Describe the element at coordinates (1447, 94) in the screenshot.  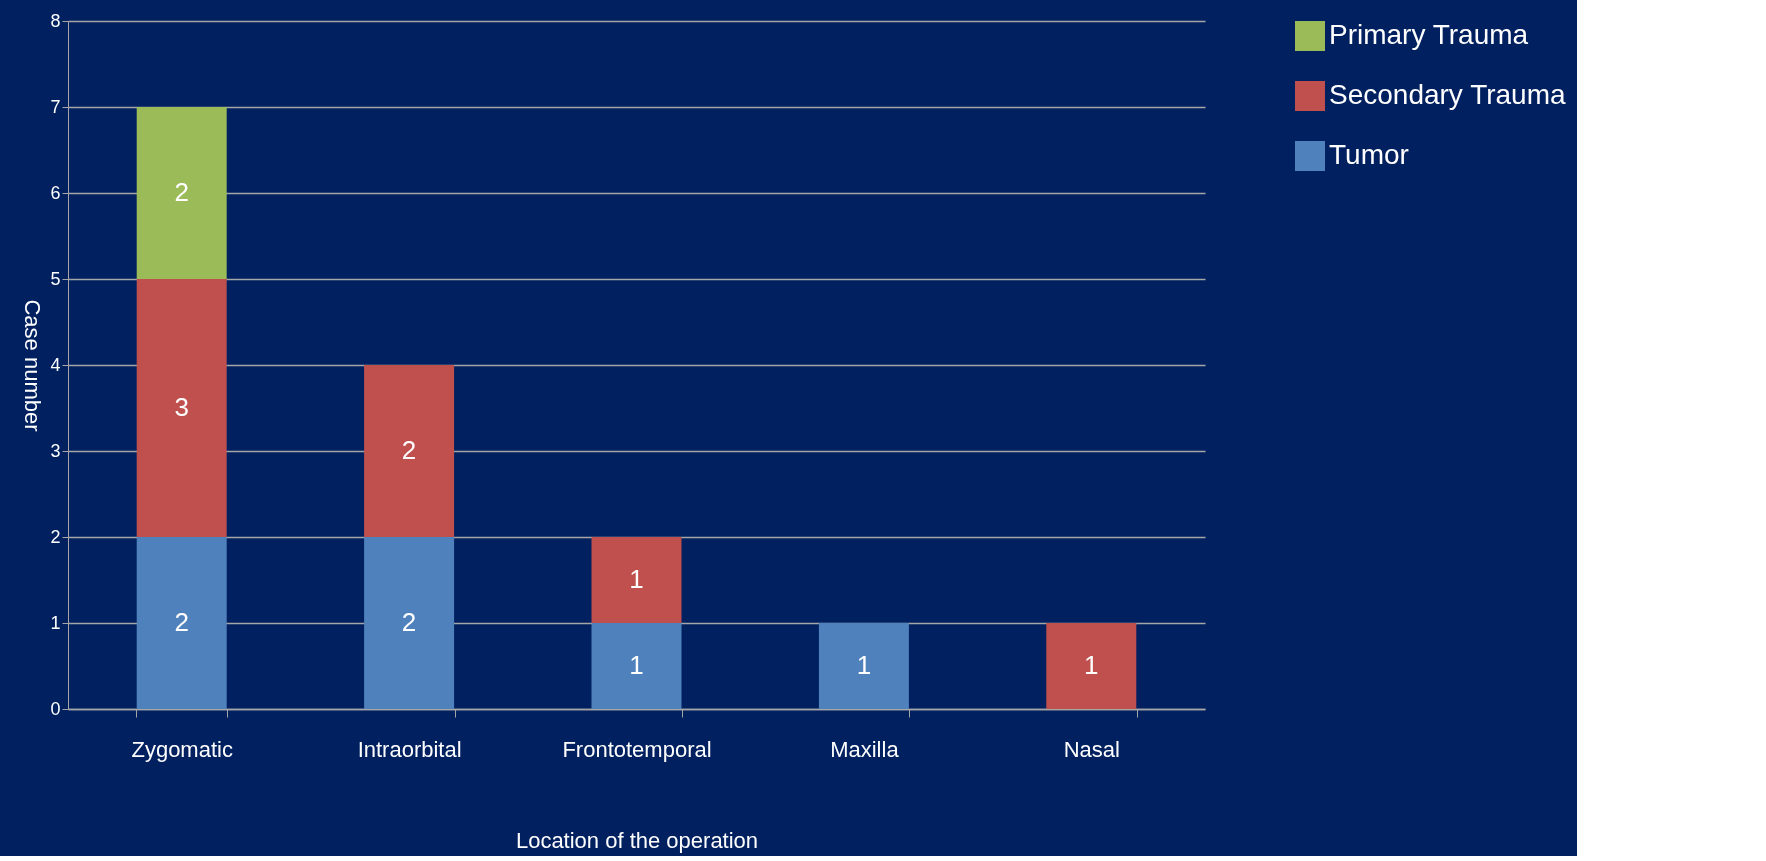
I see `legend-label: Secondary Trauma` at that location.